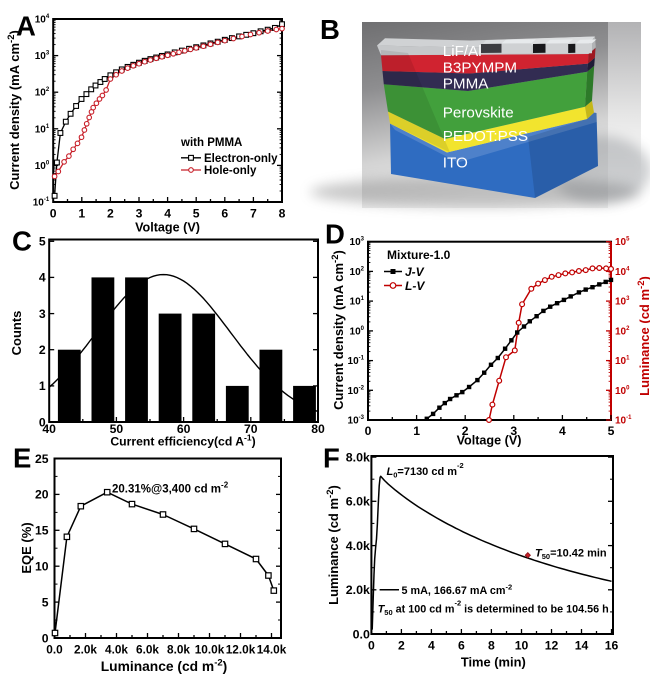 Image resolution: width=650 pixels, height=679 pixels. What do you see at coordinates (582, 646) in the screenshot?
I see `svg-text: 14` at bounding box center [582, 646].